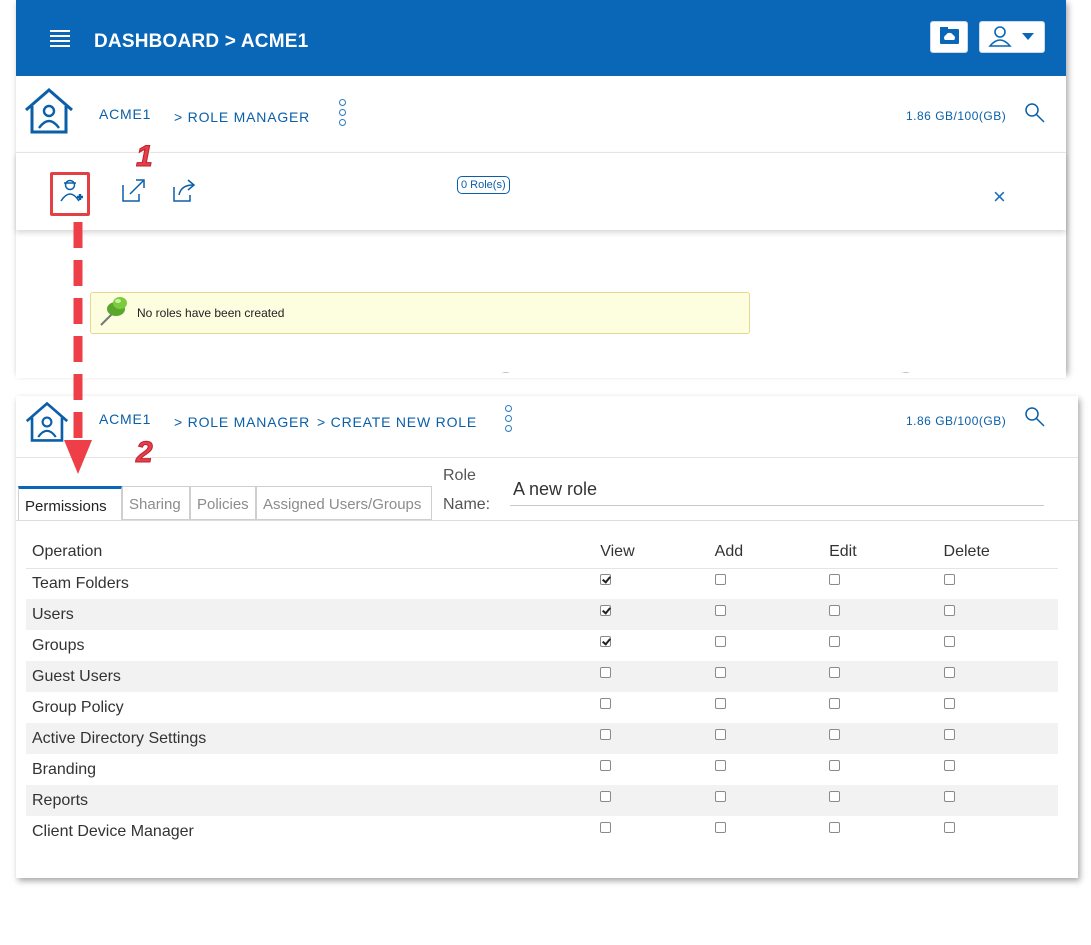  Describe the element at coordinates (223, 503) in the screenshot. I see `tab-policies: Policies` at that location.